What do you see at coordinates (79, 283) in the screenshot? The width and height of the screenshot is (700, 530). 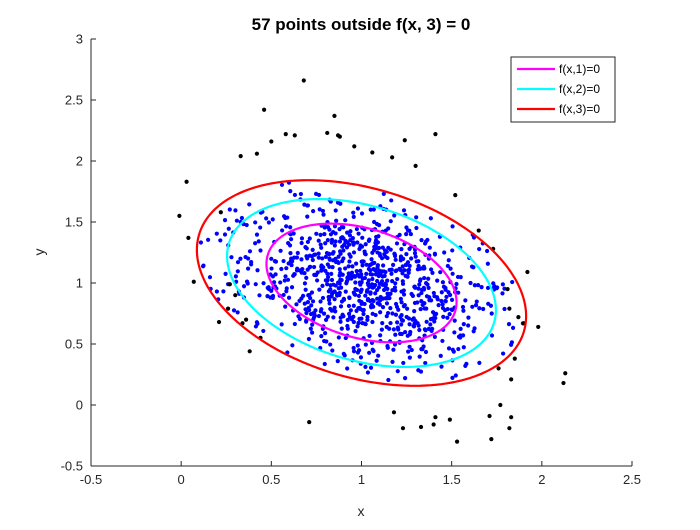 I see `y-tick-label: 1` at bounding box center [79, 283].